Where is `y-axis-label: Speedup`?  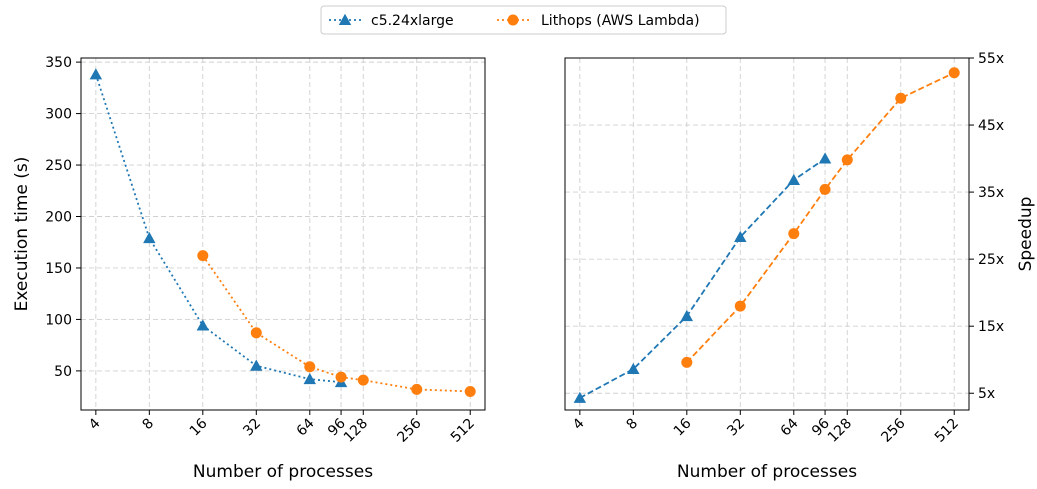 y-axis-label: Speedup is located at coordinates (1026, 234).